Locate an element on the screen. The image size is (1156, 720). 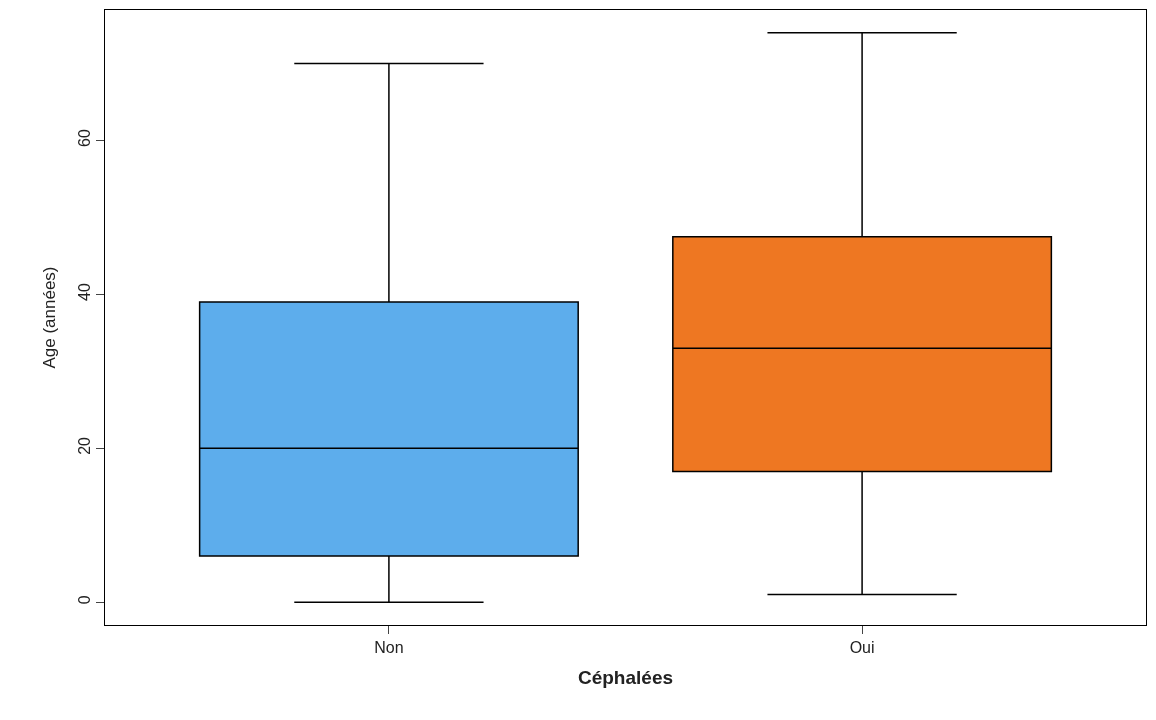
y-tick-label: 0 is located at coordinates (84, 600).